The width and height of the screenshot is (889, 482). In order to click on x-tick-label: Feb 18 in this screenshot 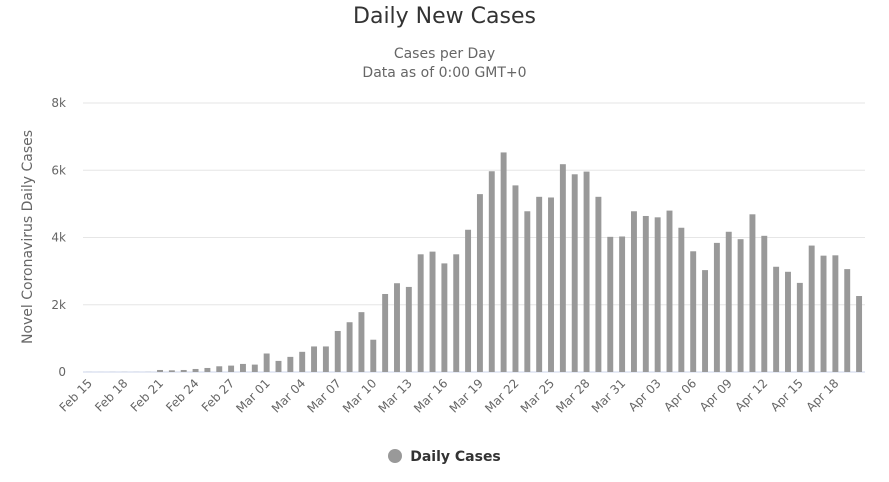, I will do `click(111, 395)`.